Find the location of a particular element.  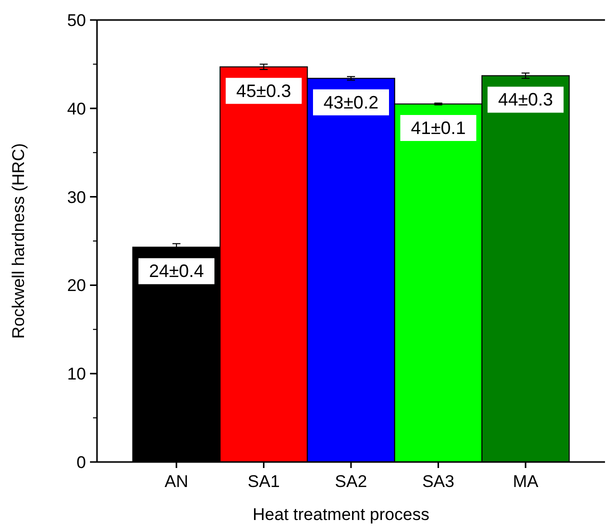

data-label: 45±0.3 is located at coordinates (264, 90).